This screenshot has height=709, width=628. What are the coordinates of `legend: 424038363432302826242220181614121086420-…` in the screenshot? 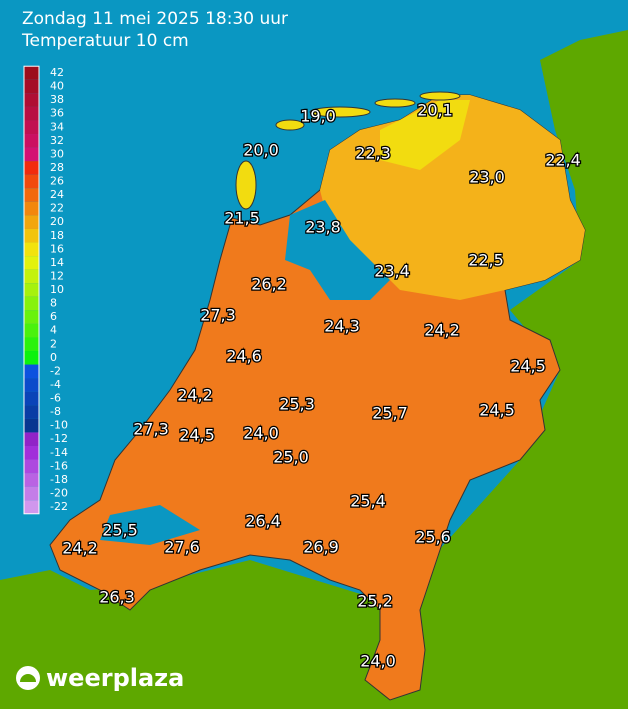 It's located at (45, 290).